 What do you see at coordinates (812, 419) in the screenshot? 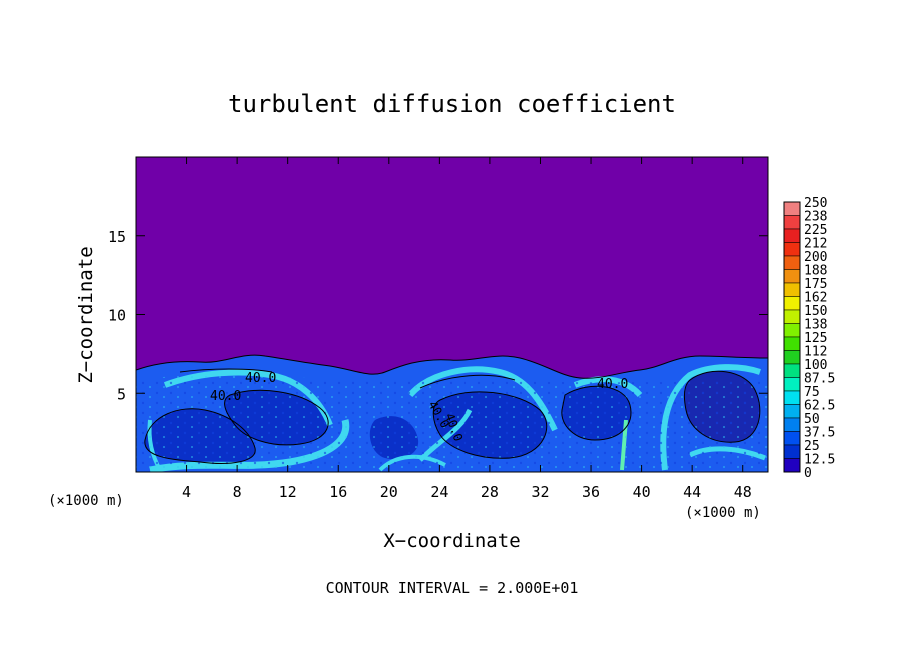
I see `colorbar-label: 50` at bounding box center [812, 419].